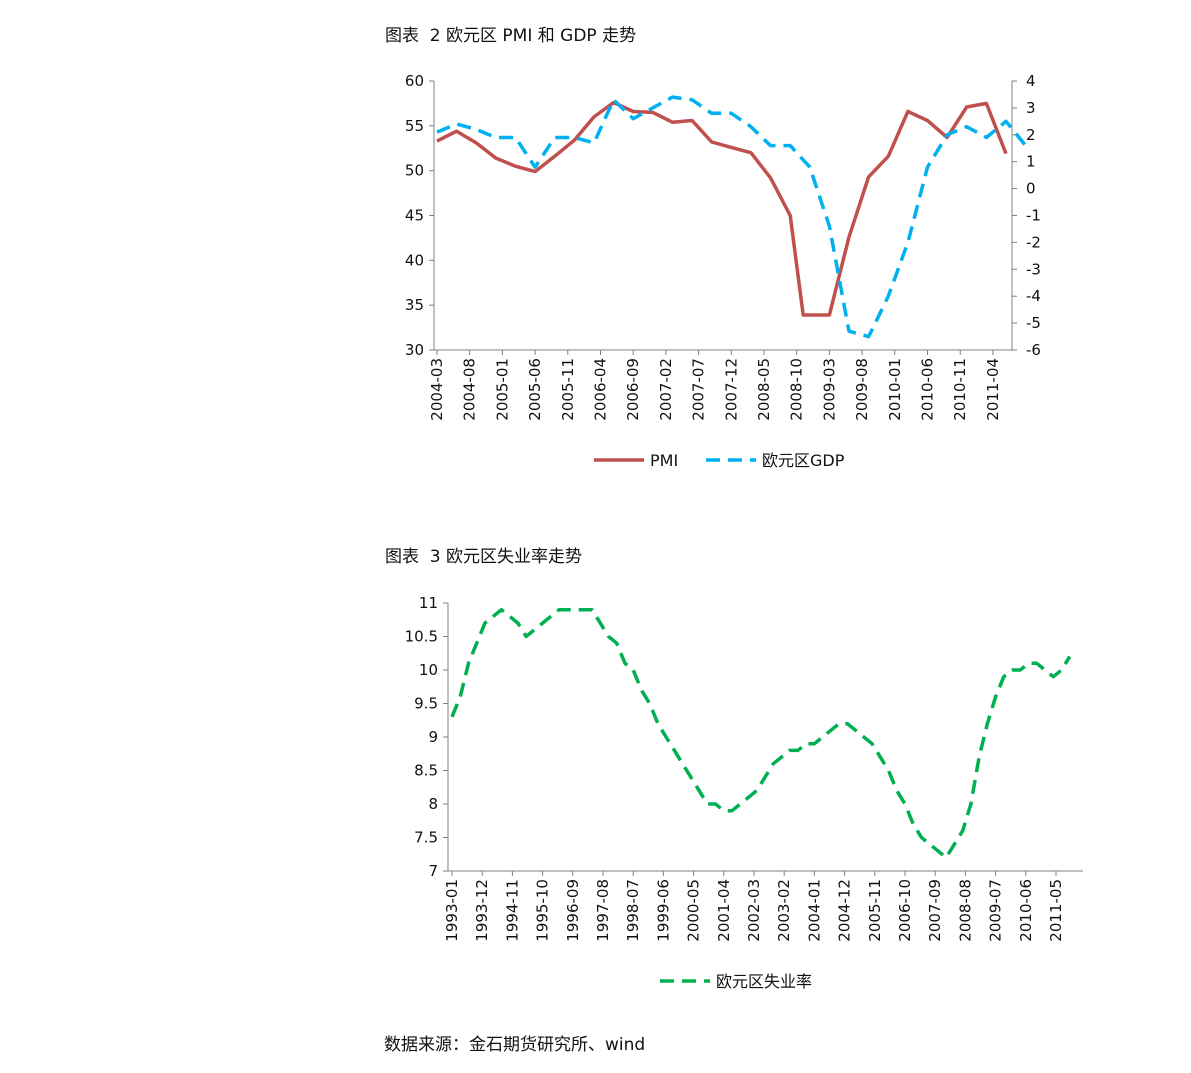 The image size is (1191, 1073). What do you see at coordinates (731, 389) in the screenshot?
I see `x-tick-label: 2007-12` at bounding box center [731, 389].